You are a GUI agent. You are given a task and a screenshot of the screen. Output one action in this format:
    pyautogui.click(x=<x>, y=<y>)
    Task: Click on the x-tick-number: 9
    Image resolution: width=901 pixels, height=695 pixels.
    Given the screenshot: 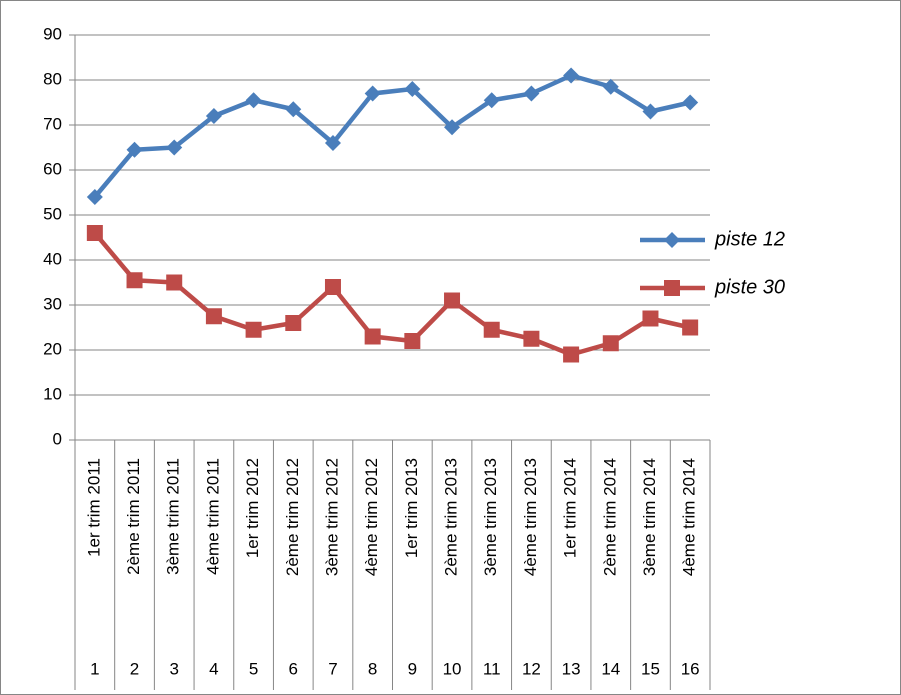 What is the action you would take?
    pyautogui.click(x=412, y=668)
    